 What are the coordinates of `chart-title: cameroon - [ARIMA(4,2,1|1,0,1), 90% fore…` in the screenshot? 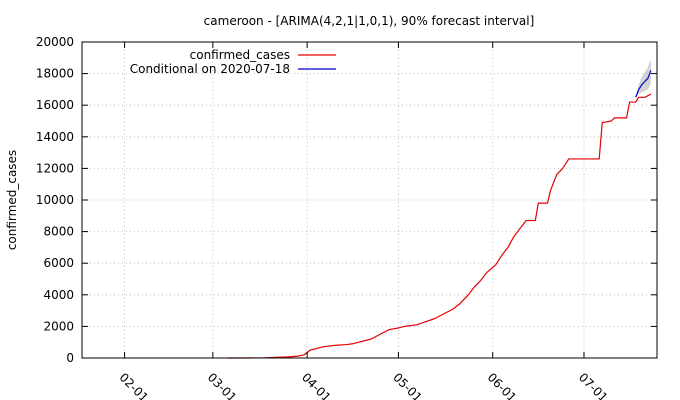 It's located at (369, 21).